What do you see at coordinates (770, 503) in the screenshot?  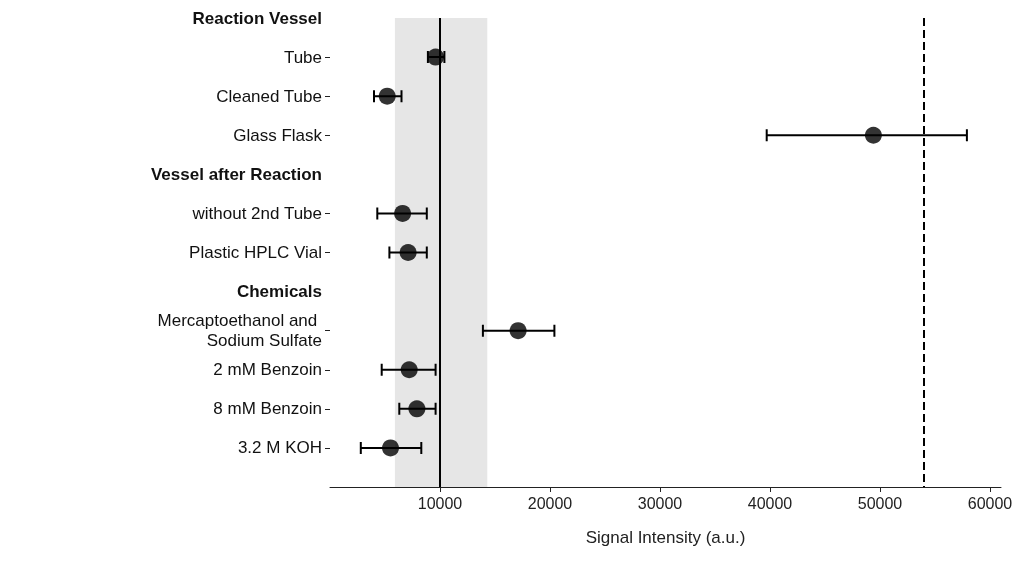 I see `x-tick-label: 40000` at bounding box center [770, 503].